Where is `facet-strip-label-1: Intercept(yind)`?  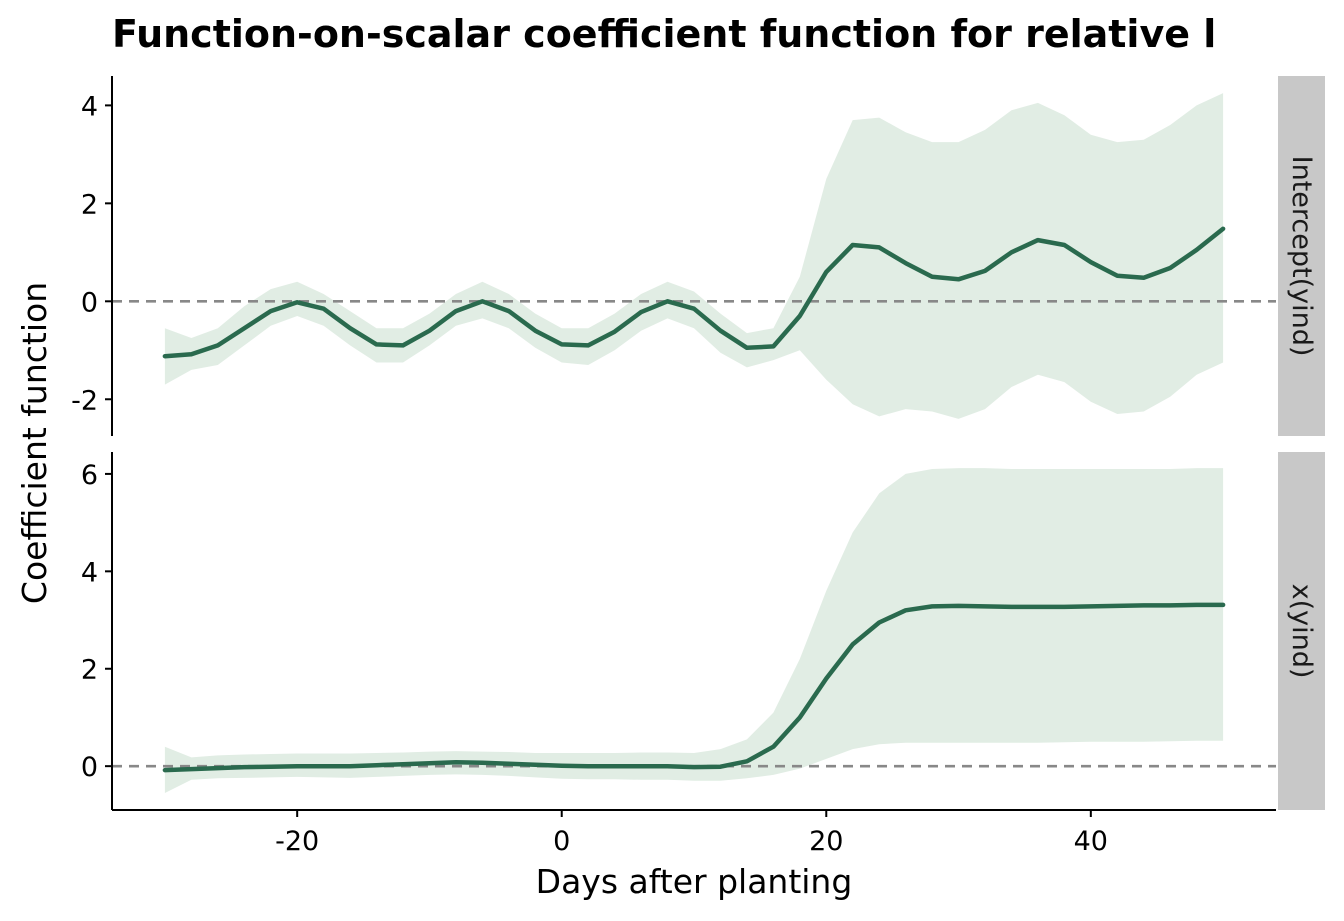
facet-strip-label-1: Intercept(yind) is located at coordinates (1301, 256).